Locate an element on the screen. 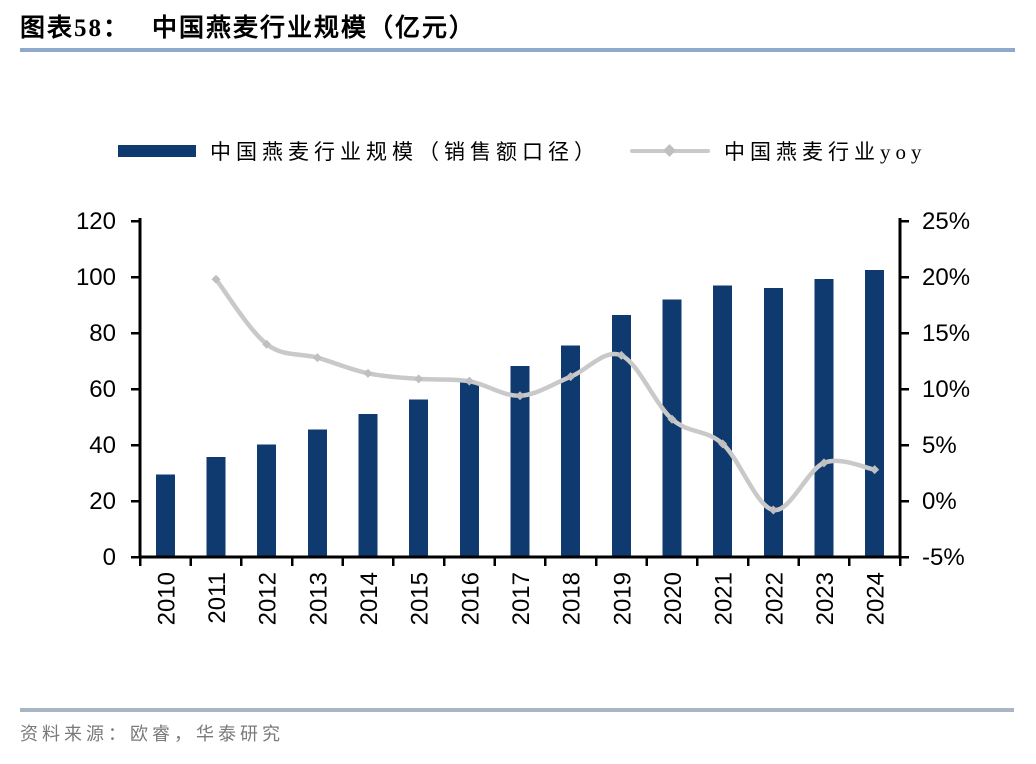 The height and width of the screenshot is (764, 1036). bar-2016 is located at coordinates (469, 469).